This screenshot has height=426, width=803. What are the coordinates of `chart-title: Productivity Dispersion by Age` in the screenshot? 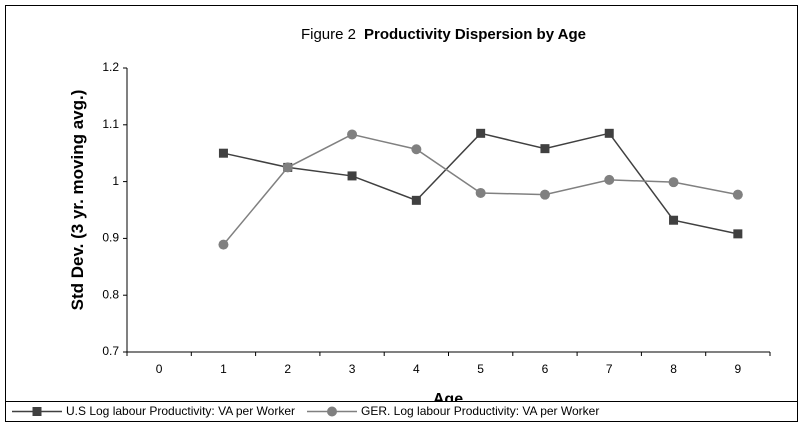 It's located at (475, 34).